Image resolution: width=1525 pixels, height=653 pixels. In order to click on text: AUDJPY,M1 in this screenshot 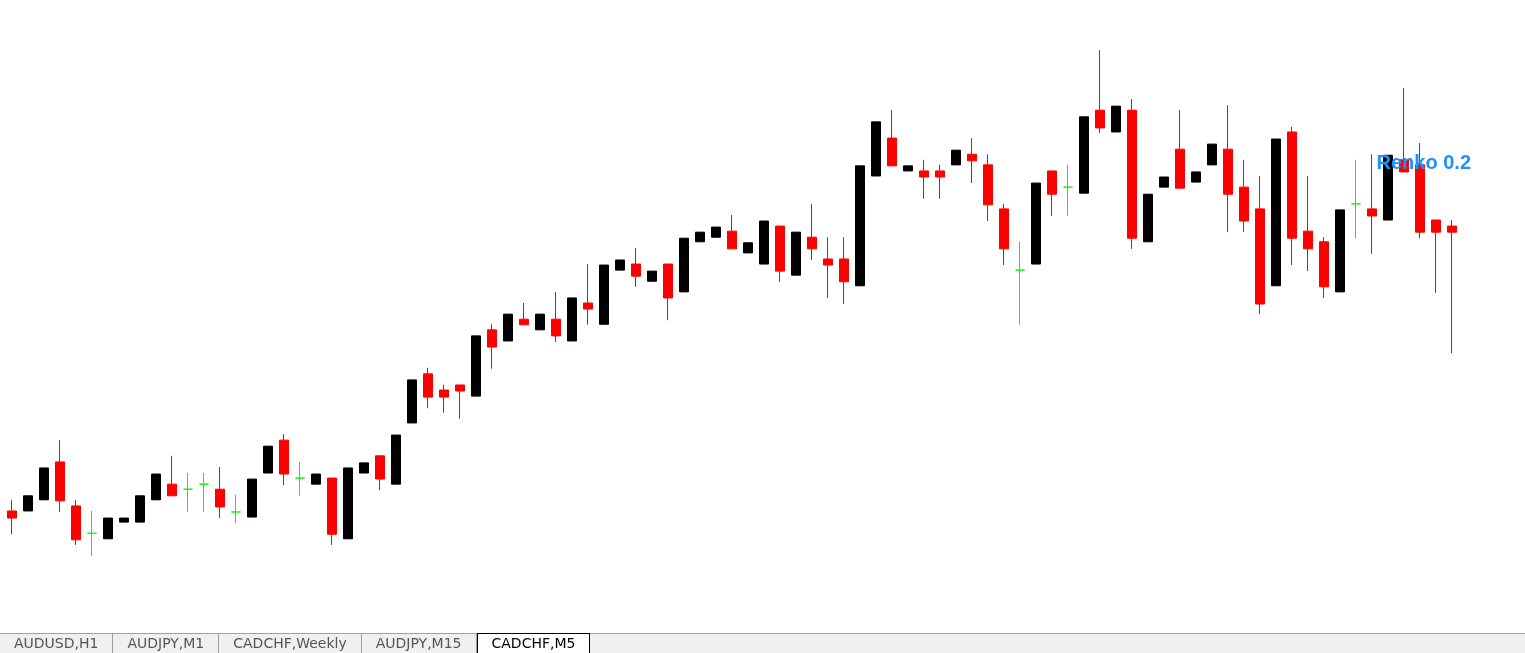, I will do `click(166, 643)`.